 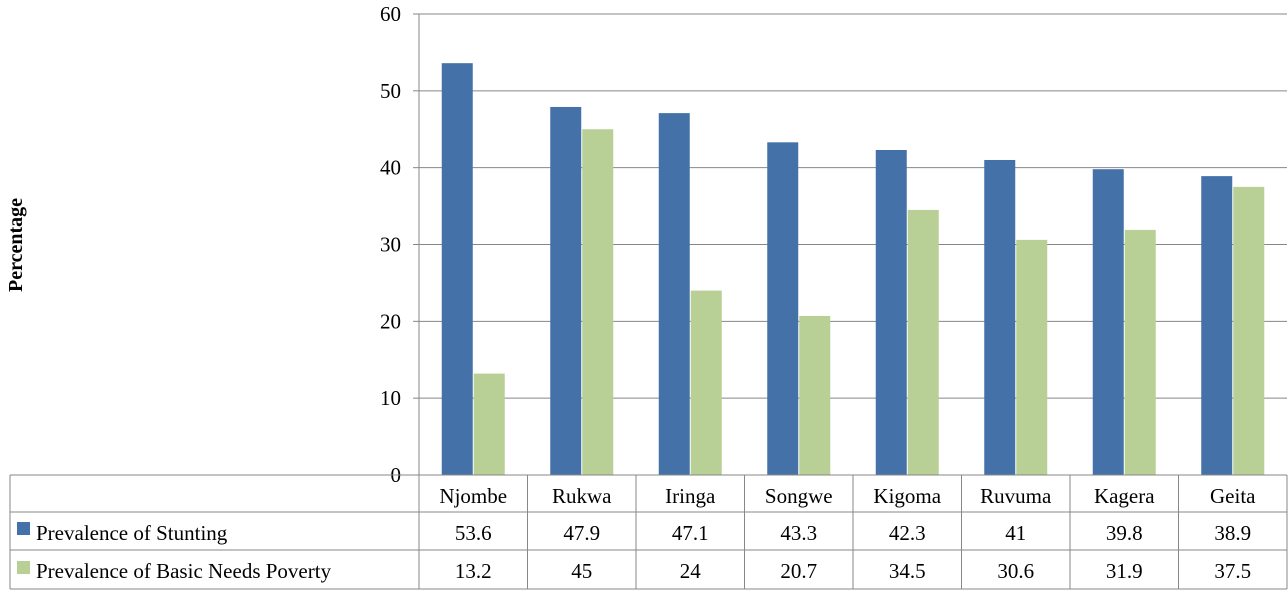 What do you see at coordinates (1232, 533) in the screenshot?
I see `data-cell-stunting-geita: 38.9` at bounding box center [1232, 533].